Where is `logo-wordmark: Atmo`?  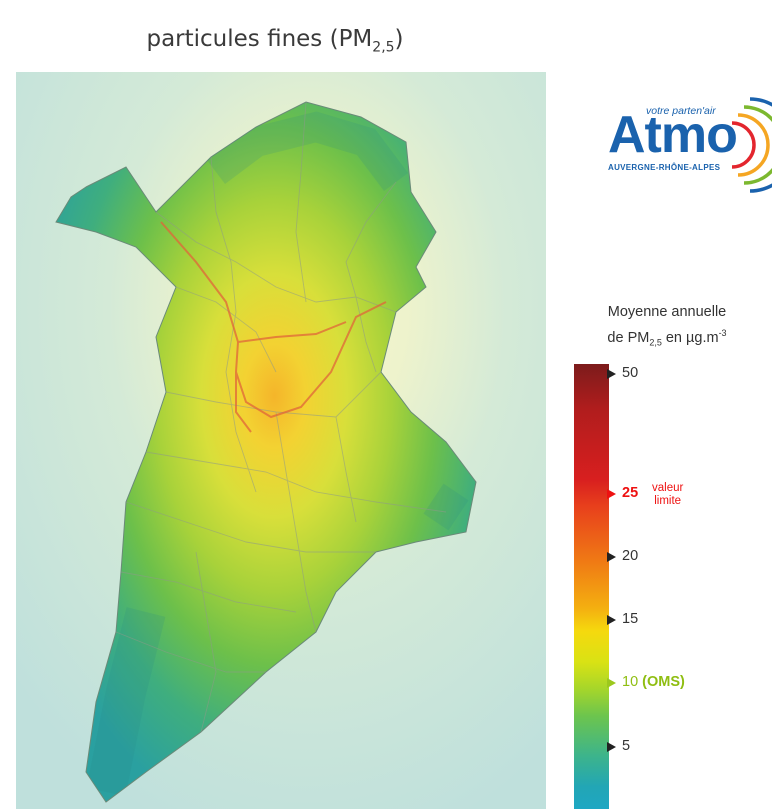
logo-wordmark: Atmo is located at coordinates (673, 135).